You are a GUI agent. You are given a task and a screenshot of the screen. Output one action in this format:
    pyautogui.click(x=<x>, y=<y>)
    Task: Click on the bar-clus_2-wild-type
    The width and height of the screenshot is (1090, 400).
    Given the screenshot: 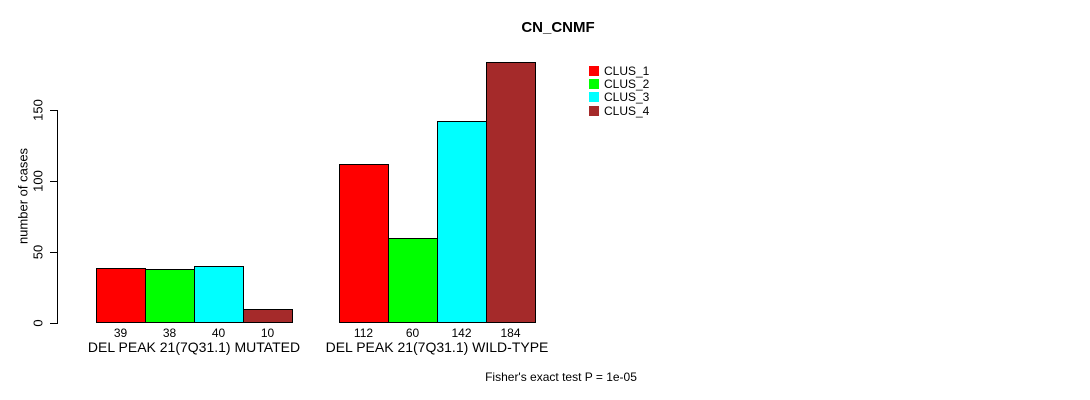 What is the action you would take?
    pyautogui.click(x=413, y=280)
    